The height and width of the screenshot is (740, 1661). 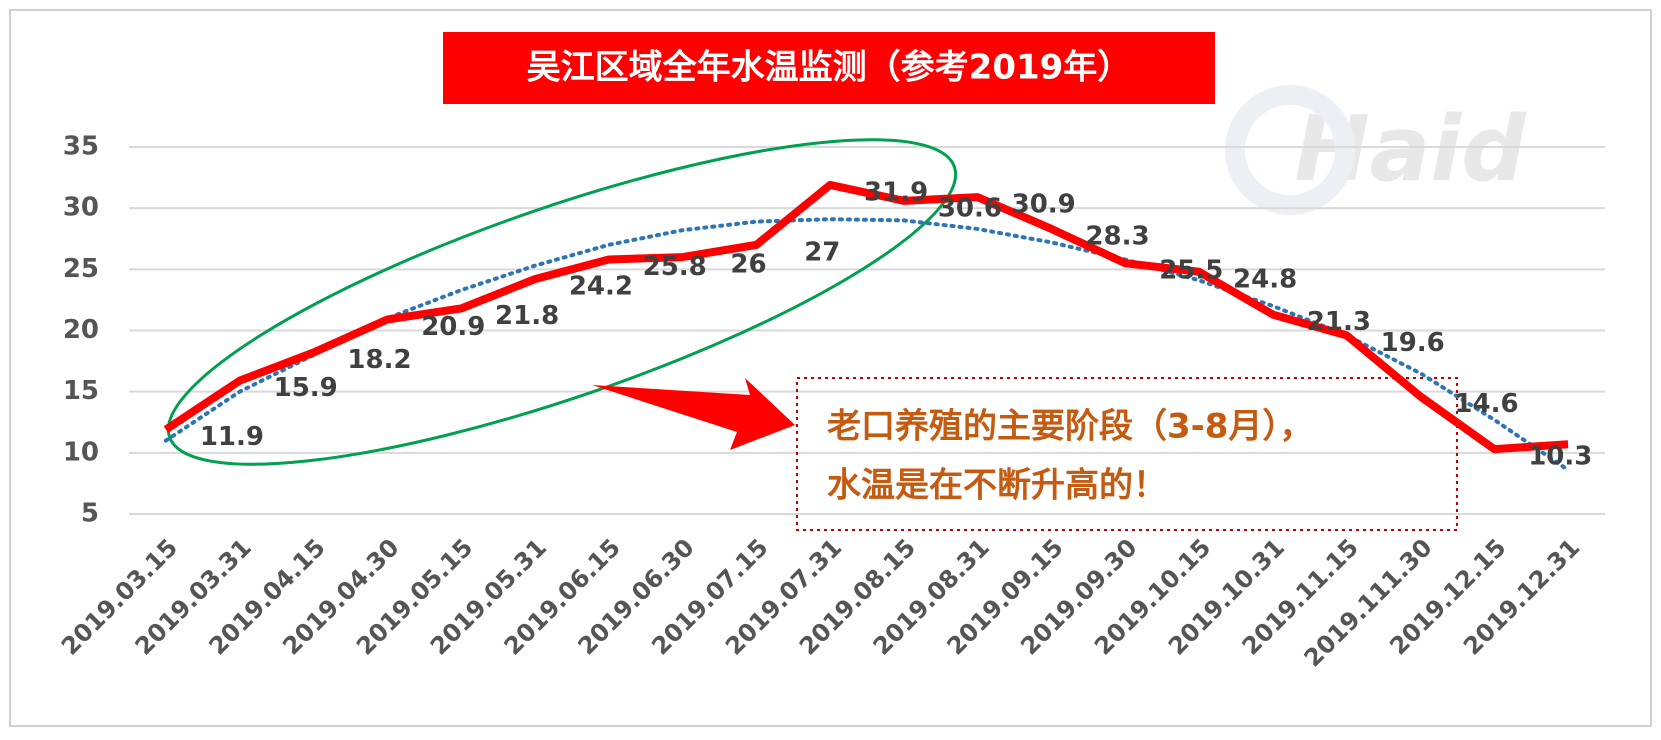 What do you see at coordinates (1290, 150) in the screenshot?
I see `watermark-logo` at bounding box center [1290, 150].